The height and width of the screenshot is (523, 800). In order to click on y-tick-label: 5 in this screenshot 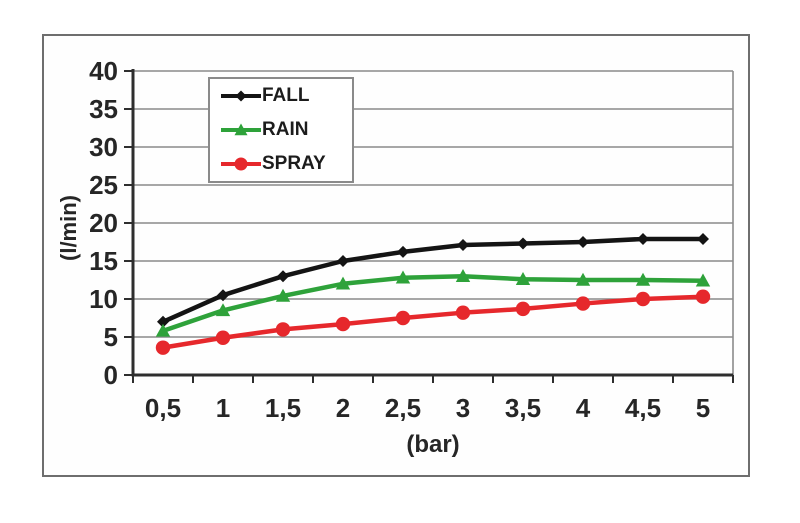, I will do `click(111, 337)`.